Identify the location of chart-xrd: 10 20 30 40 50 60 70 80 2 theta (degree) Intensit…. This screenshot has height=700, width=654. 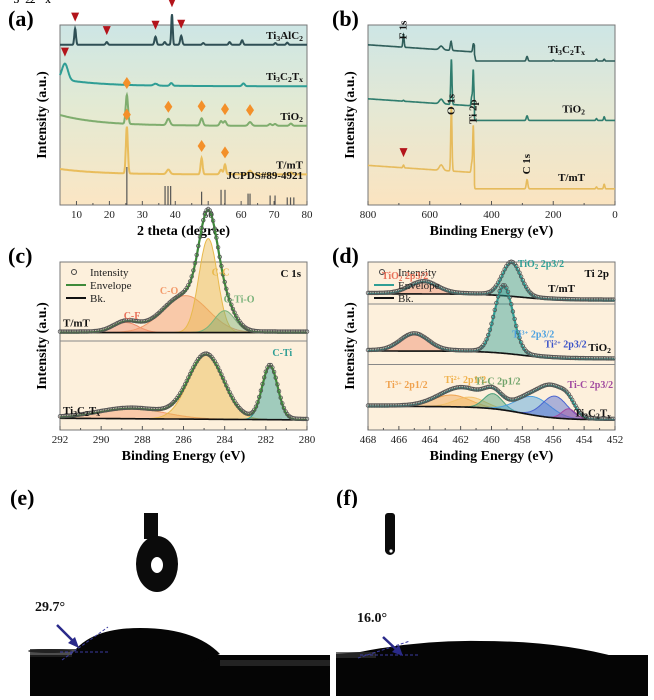
(174, 119).